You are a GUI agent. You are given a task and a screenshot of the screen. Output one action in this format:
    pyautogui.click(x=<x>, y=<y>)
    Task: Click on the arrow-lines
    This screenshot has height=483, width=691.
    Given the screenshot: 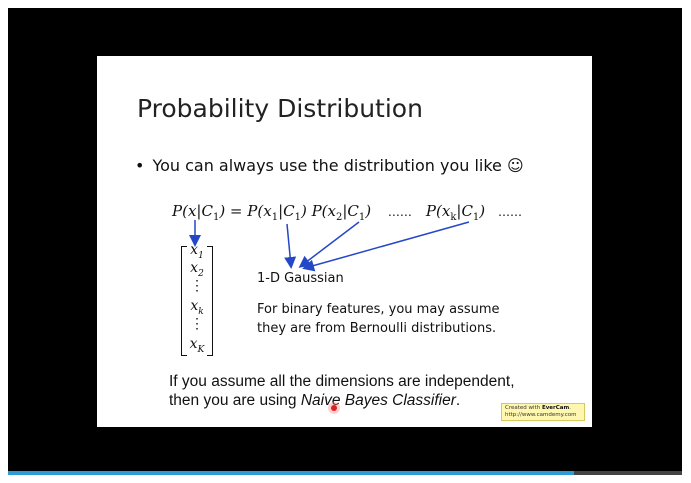 What is the action you would take?
    pyautogui.click(x=329, y=246)
    